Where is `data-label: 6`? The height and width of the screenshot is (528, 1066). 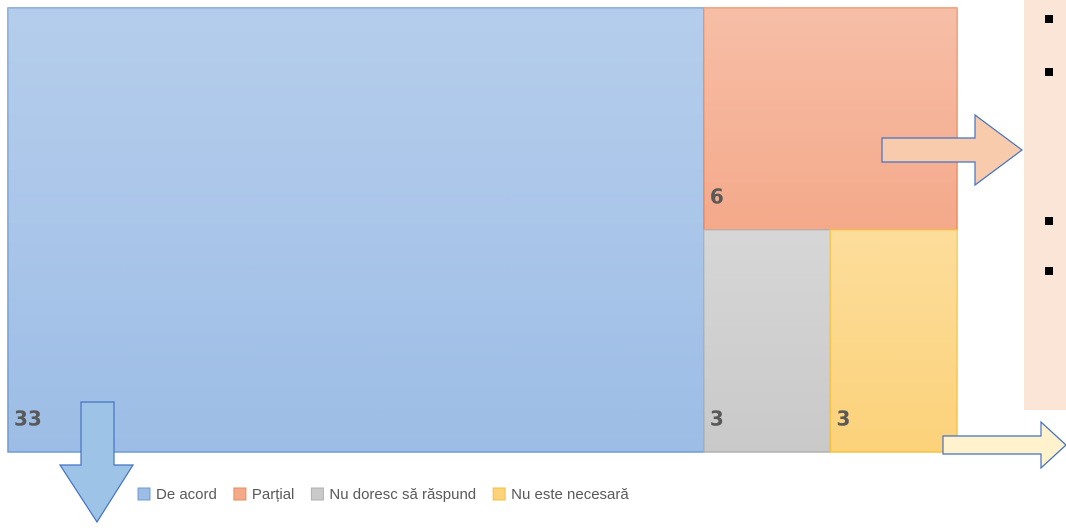
data-label: 6 is located at coordinates (717, 197).